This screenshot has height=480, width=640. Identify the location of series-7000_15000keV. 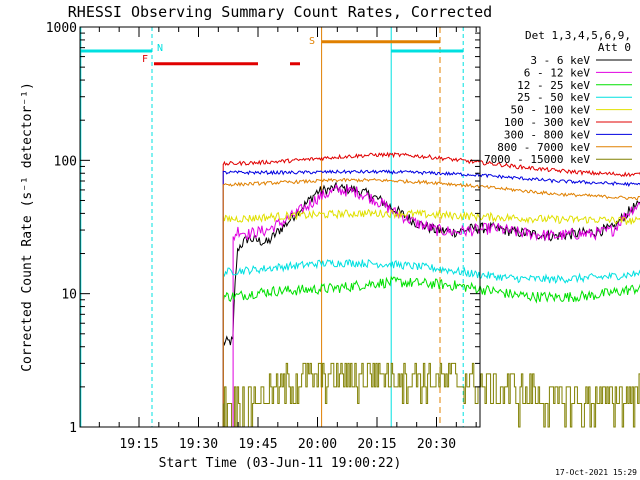
(431, 395).